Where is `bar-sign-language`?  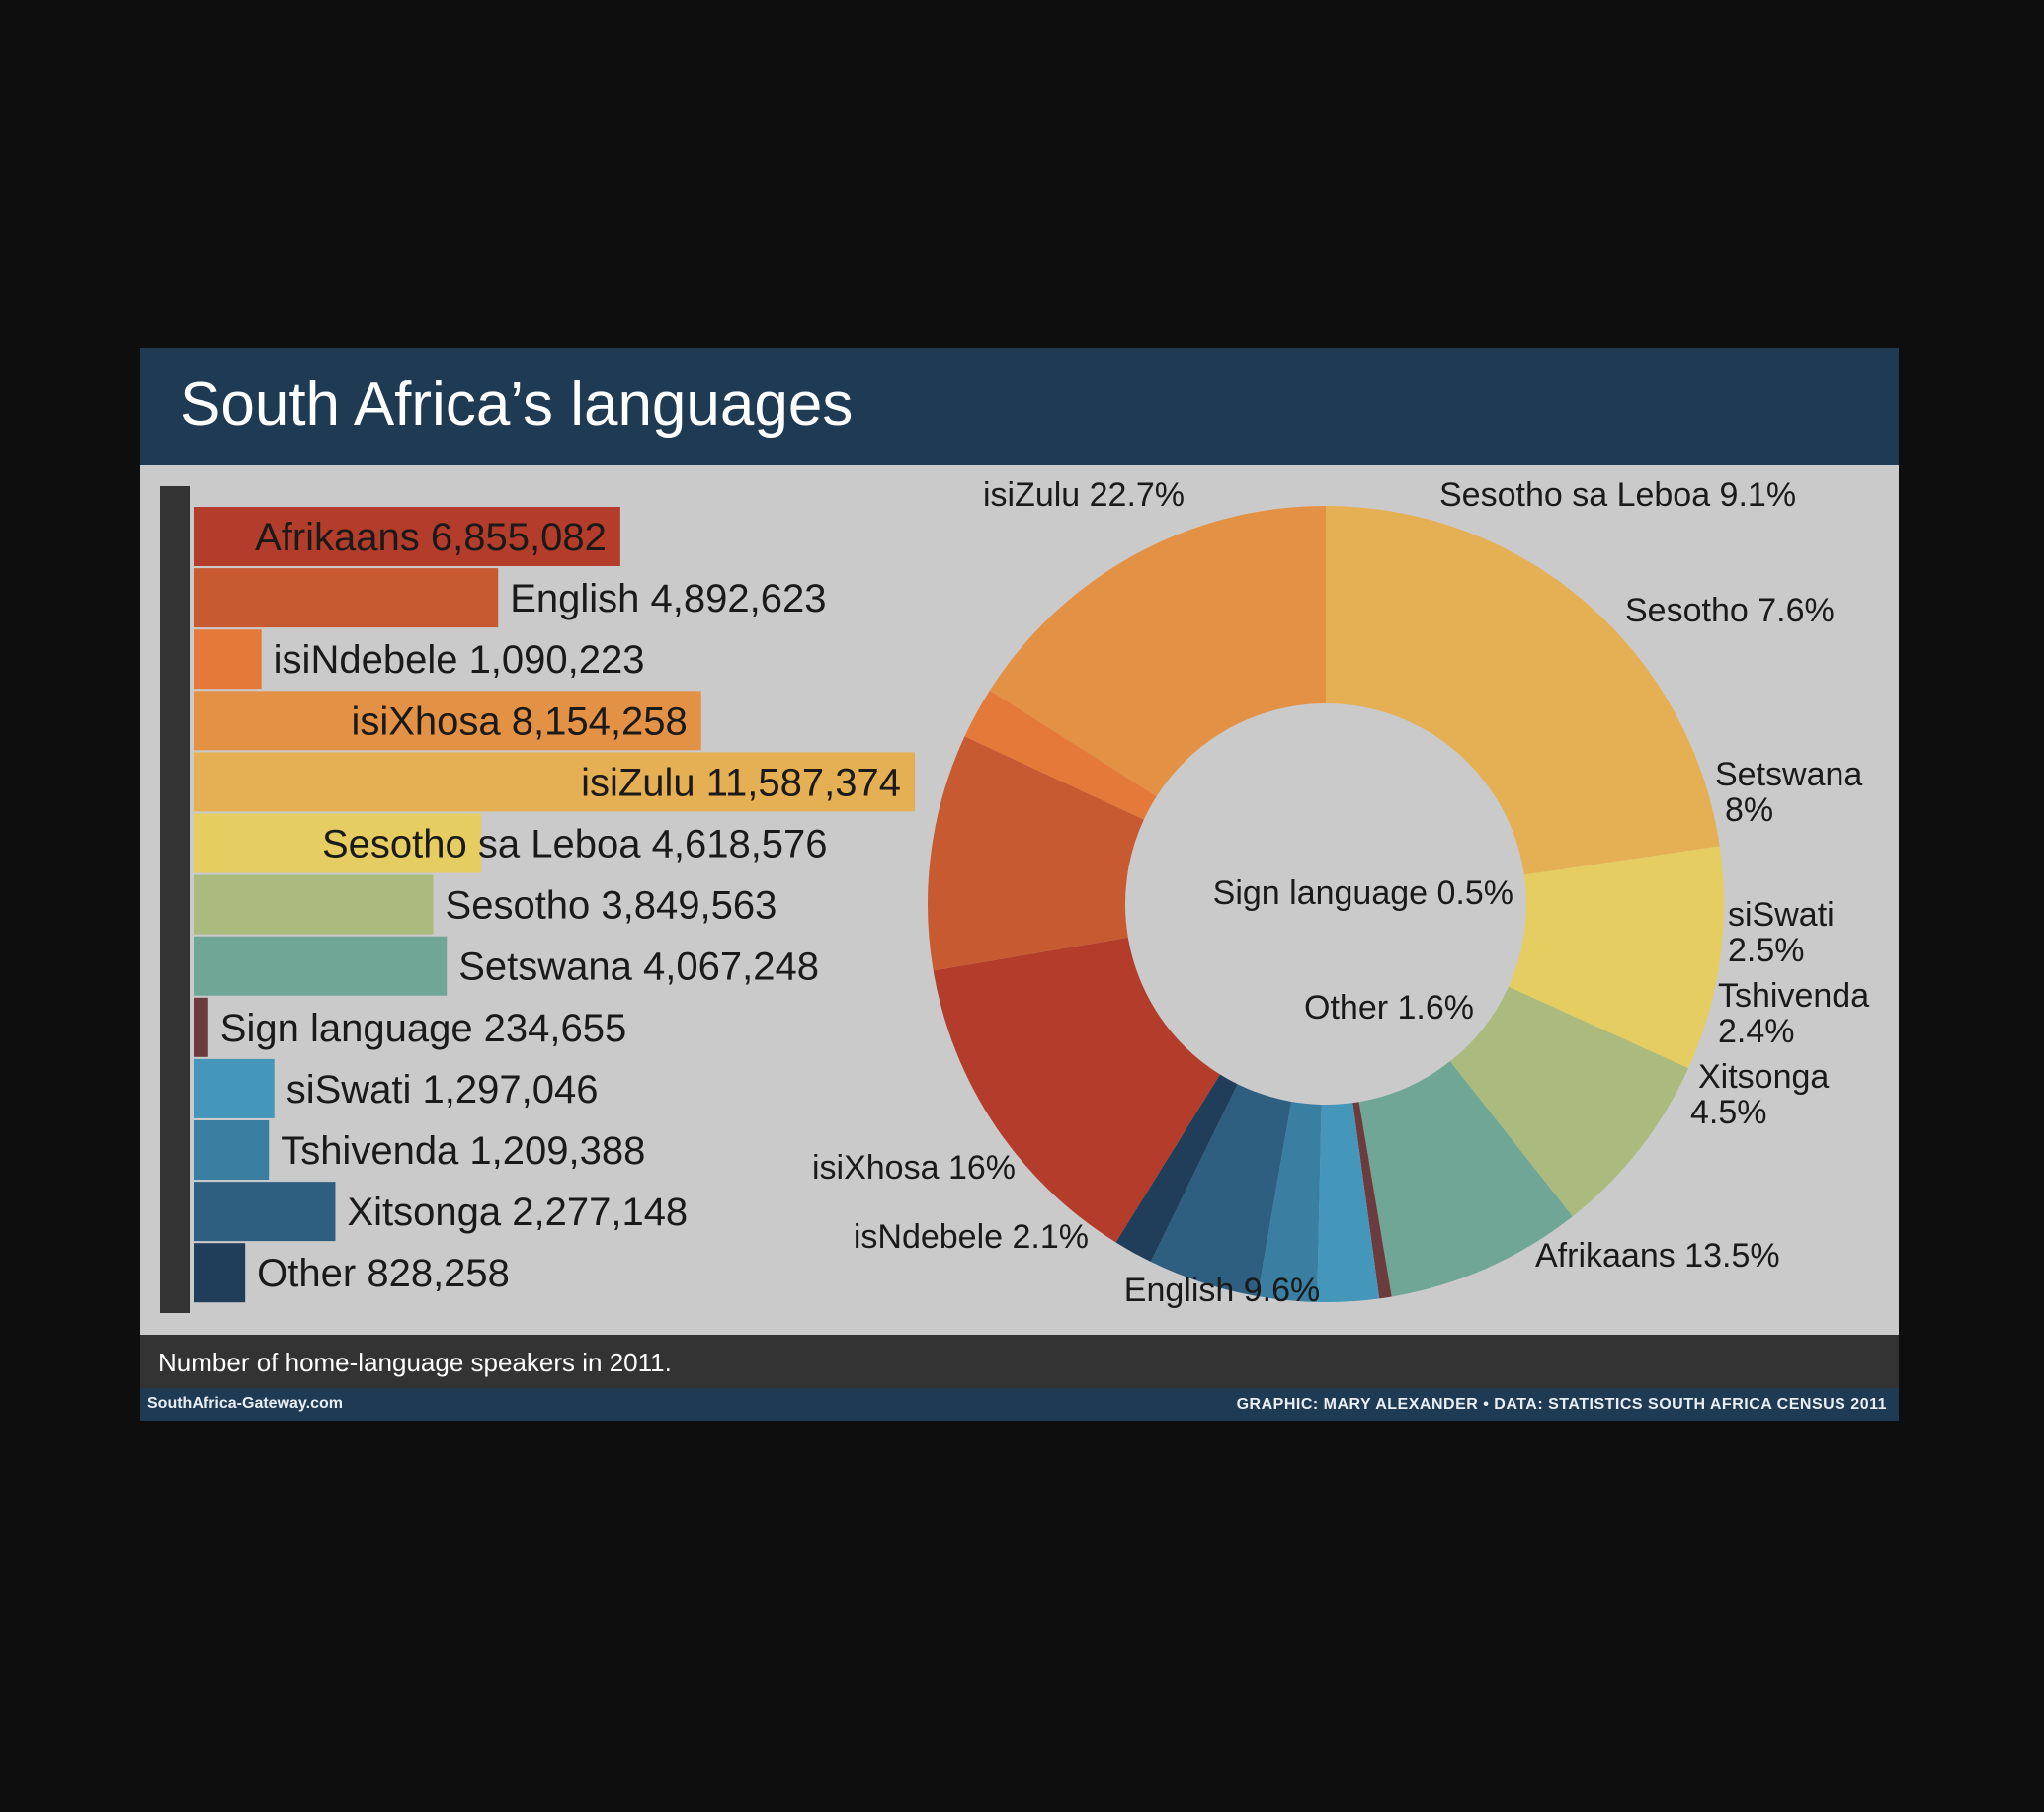
bar-sign-language is located at coordinates (201, 1027).